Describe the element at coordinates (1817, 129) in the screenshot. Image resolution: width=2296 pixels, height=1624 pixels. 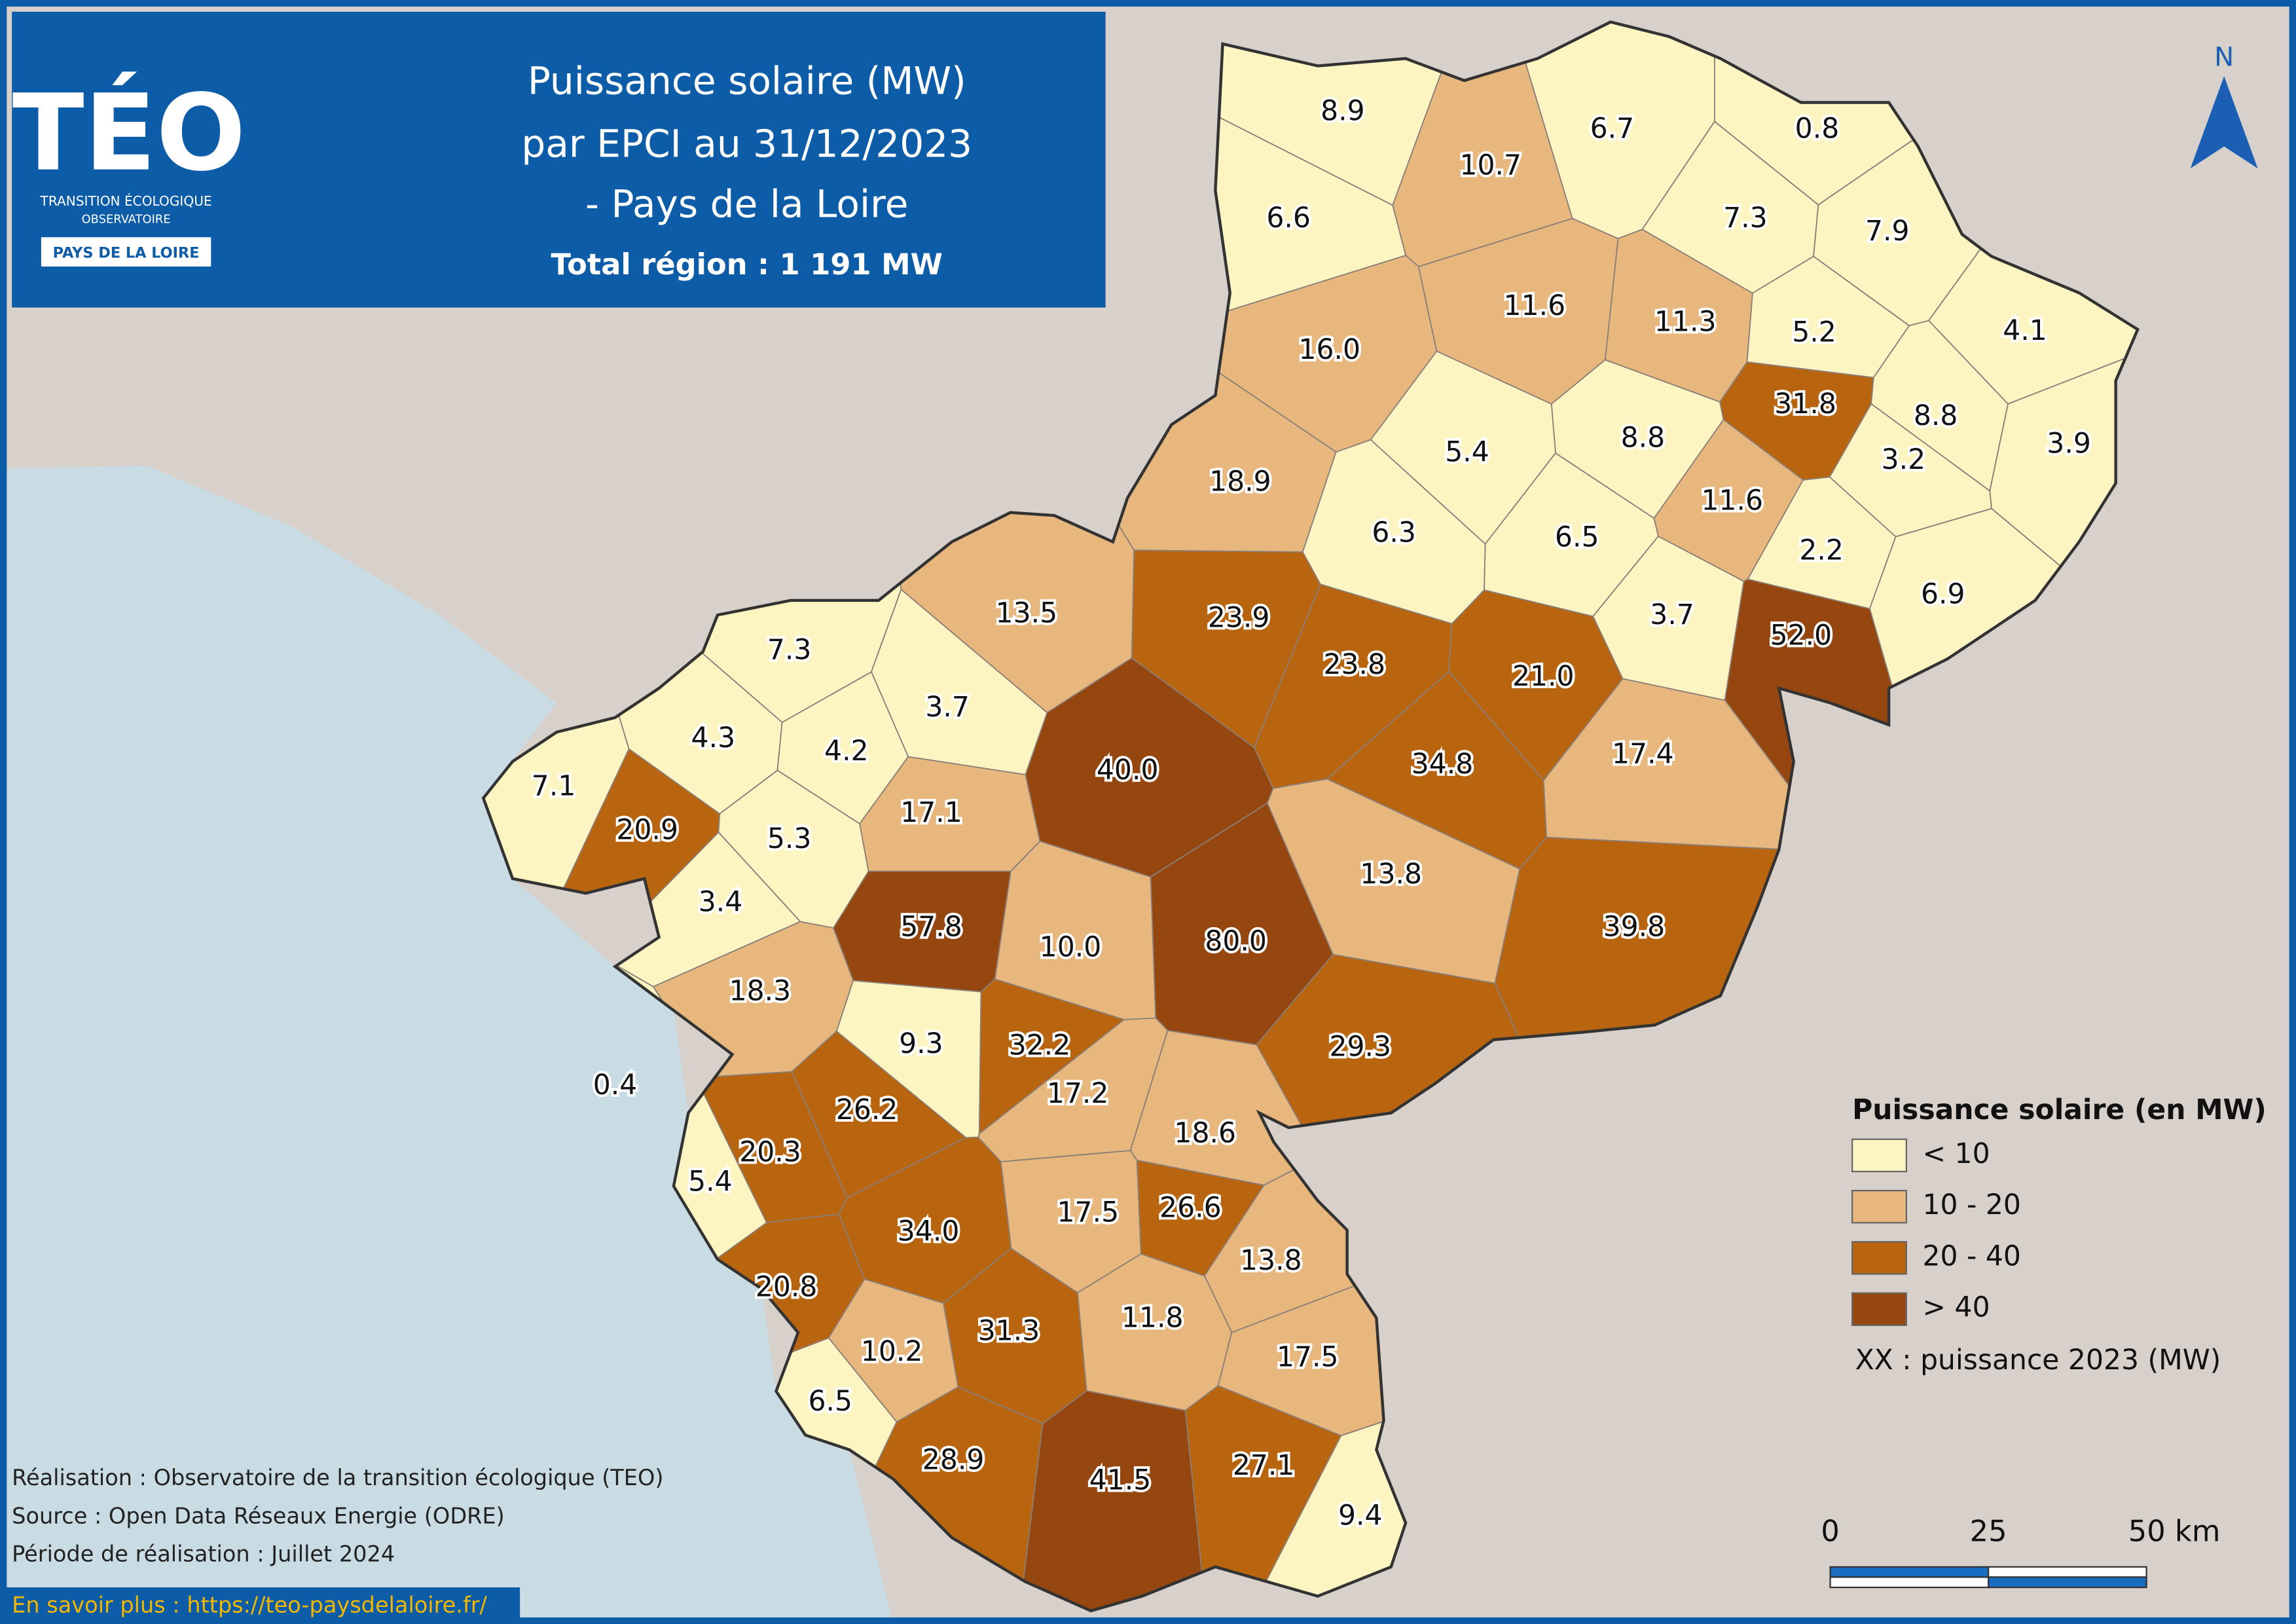
I see `epci-label: 0.8` at that location.